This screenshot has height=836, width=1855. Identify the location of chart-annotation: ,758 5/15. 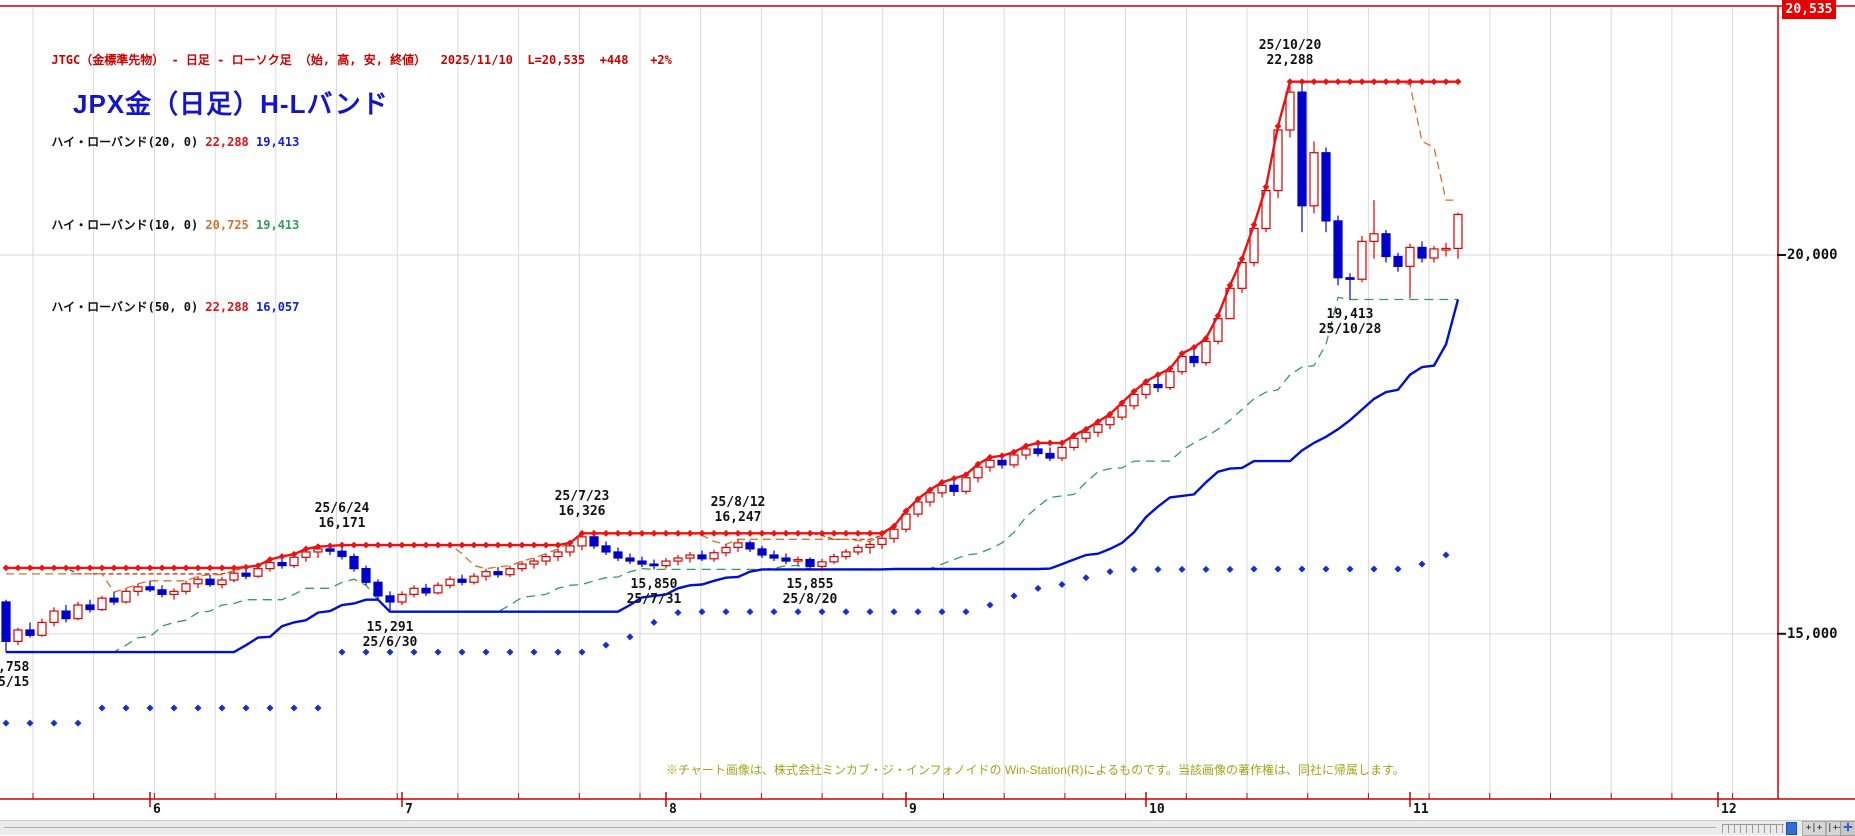
(15, 675).